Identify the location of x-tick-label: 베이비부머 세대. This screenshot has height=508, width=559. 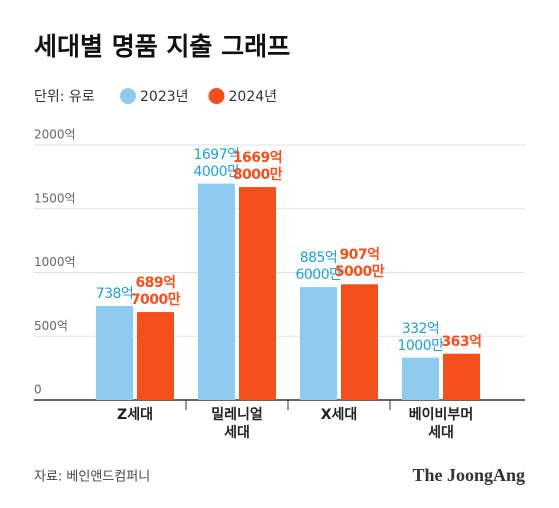
(441, 424).